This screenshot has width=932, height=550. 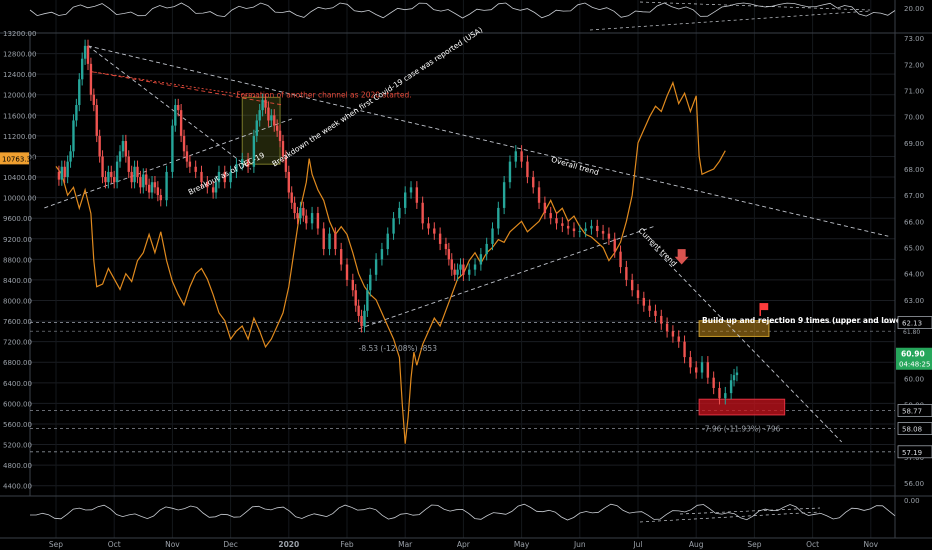 What do you see at coordinates (19, 75) in the screenshot?
I see `left-tick-label: 12400.00` at bounding box center [19, 75].